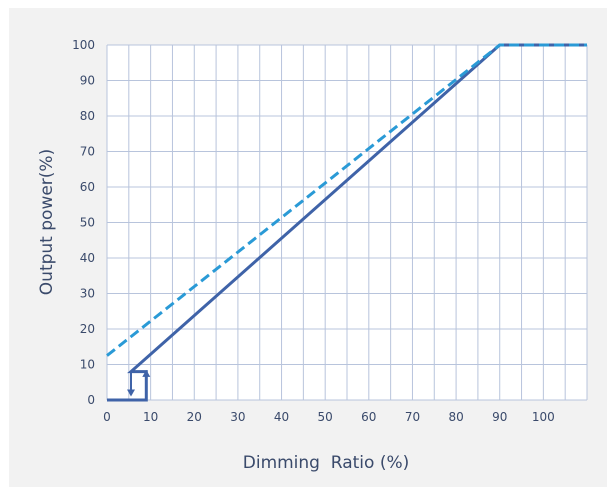 This screenshot has height=503, width=616. What do you see at coordinates (83, 45) in the screenshot?
I see `y-tick-label: 100` at bounding box center [83, 45].